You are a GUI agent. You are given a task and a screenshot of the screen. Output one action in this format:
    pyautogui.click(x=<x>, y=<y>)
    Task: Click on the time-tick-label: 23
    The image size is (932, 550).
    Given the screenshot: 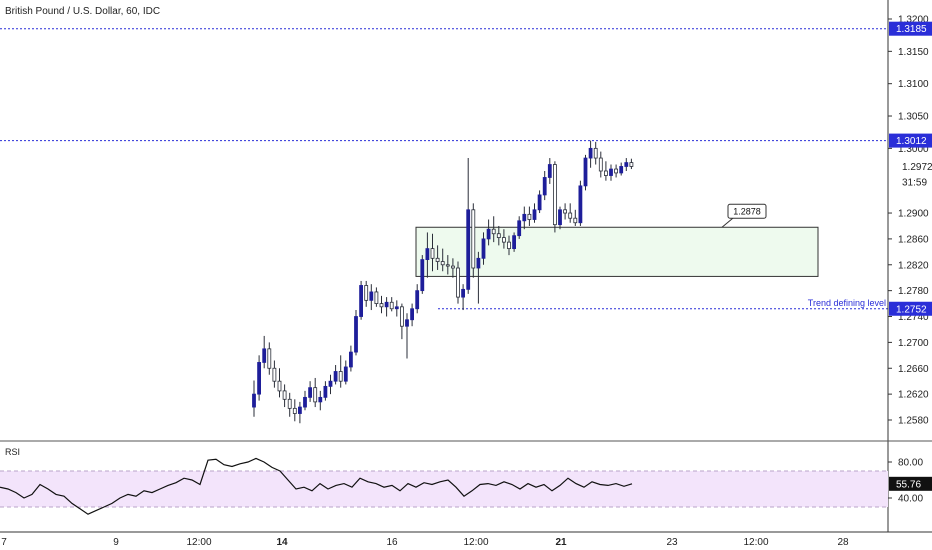 What is the action you would take?
    pyautogui.click(x=672, y=542)
    